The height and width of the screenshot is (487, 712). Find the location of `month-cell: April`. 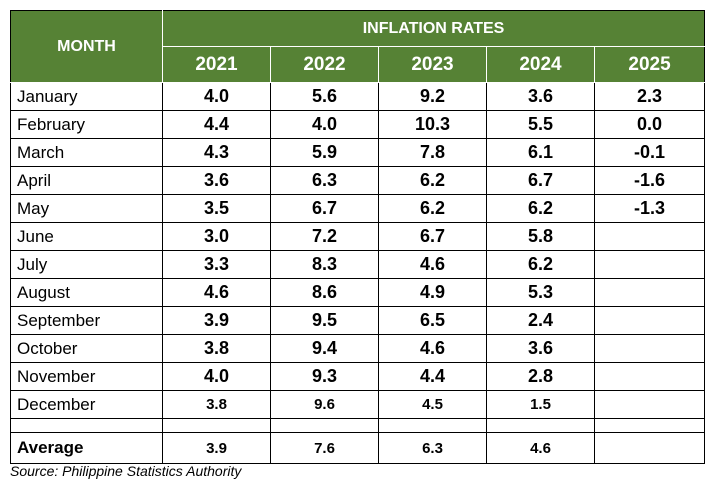

month-cell: April is located at coordinates (86, 180).